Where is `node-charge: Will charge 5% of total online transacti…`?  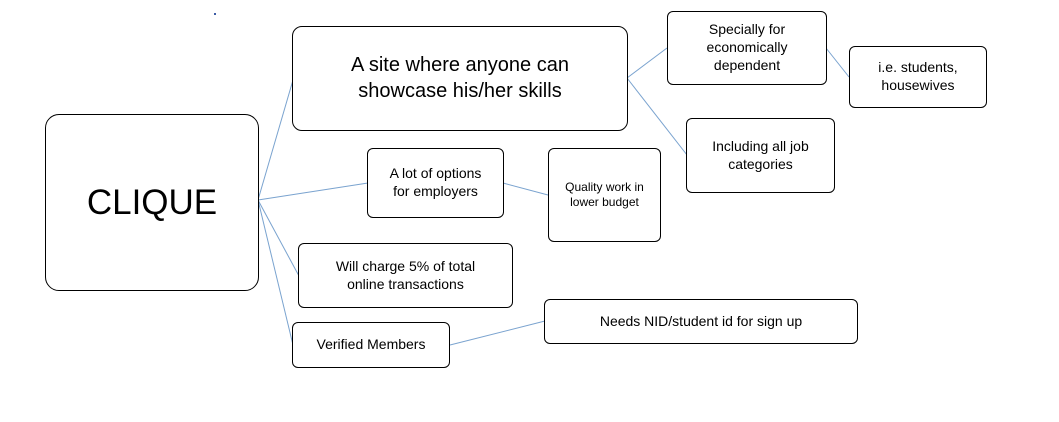
node-charge: Will charge 5% of total online transacti… is located at coordinates (405, 275).